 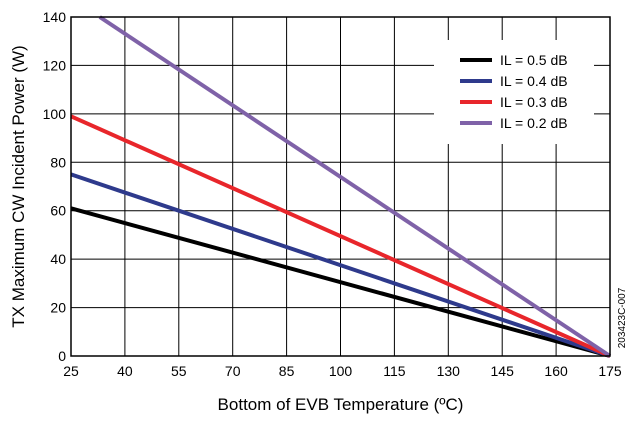 I want to click on y-tick-label: 140, so click(x=55, y=17).